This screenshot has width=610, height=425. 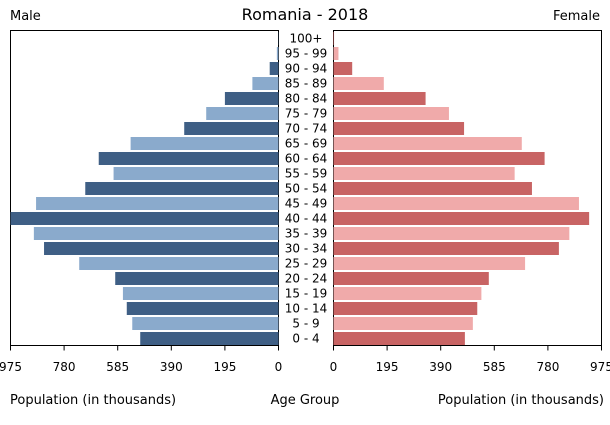 What do you see at coordinates (306, 279) in the screenshot?
I see `age-group-label: 20 - 24` at bounding box center [306, 279].